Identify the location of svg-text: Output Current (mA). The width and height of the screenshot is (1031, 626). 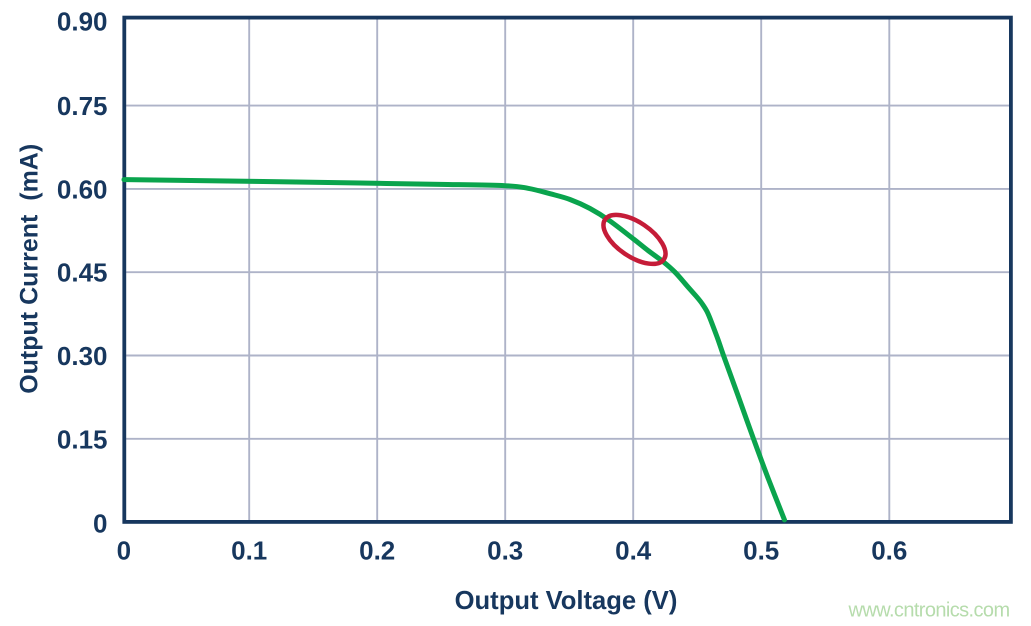
(30, 269).